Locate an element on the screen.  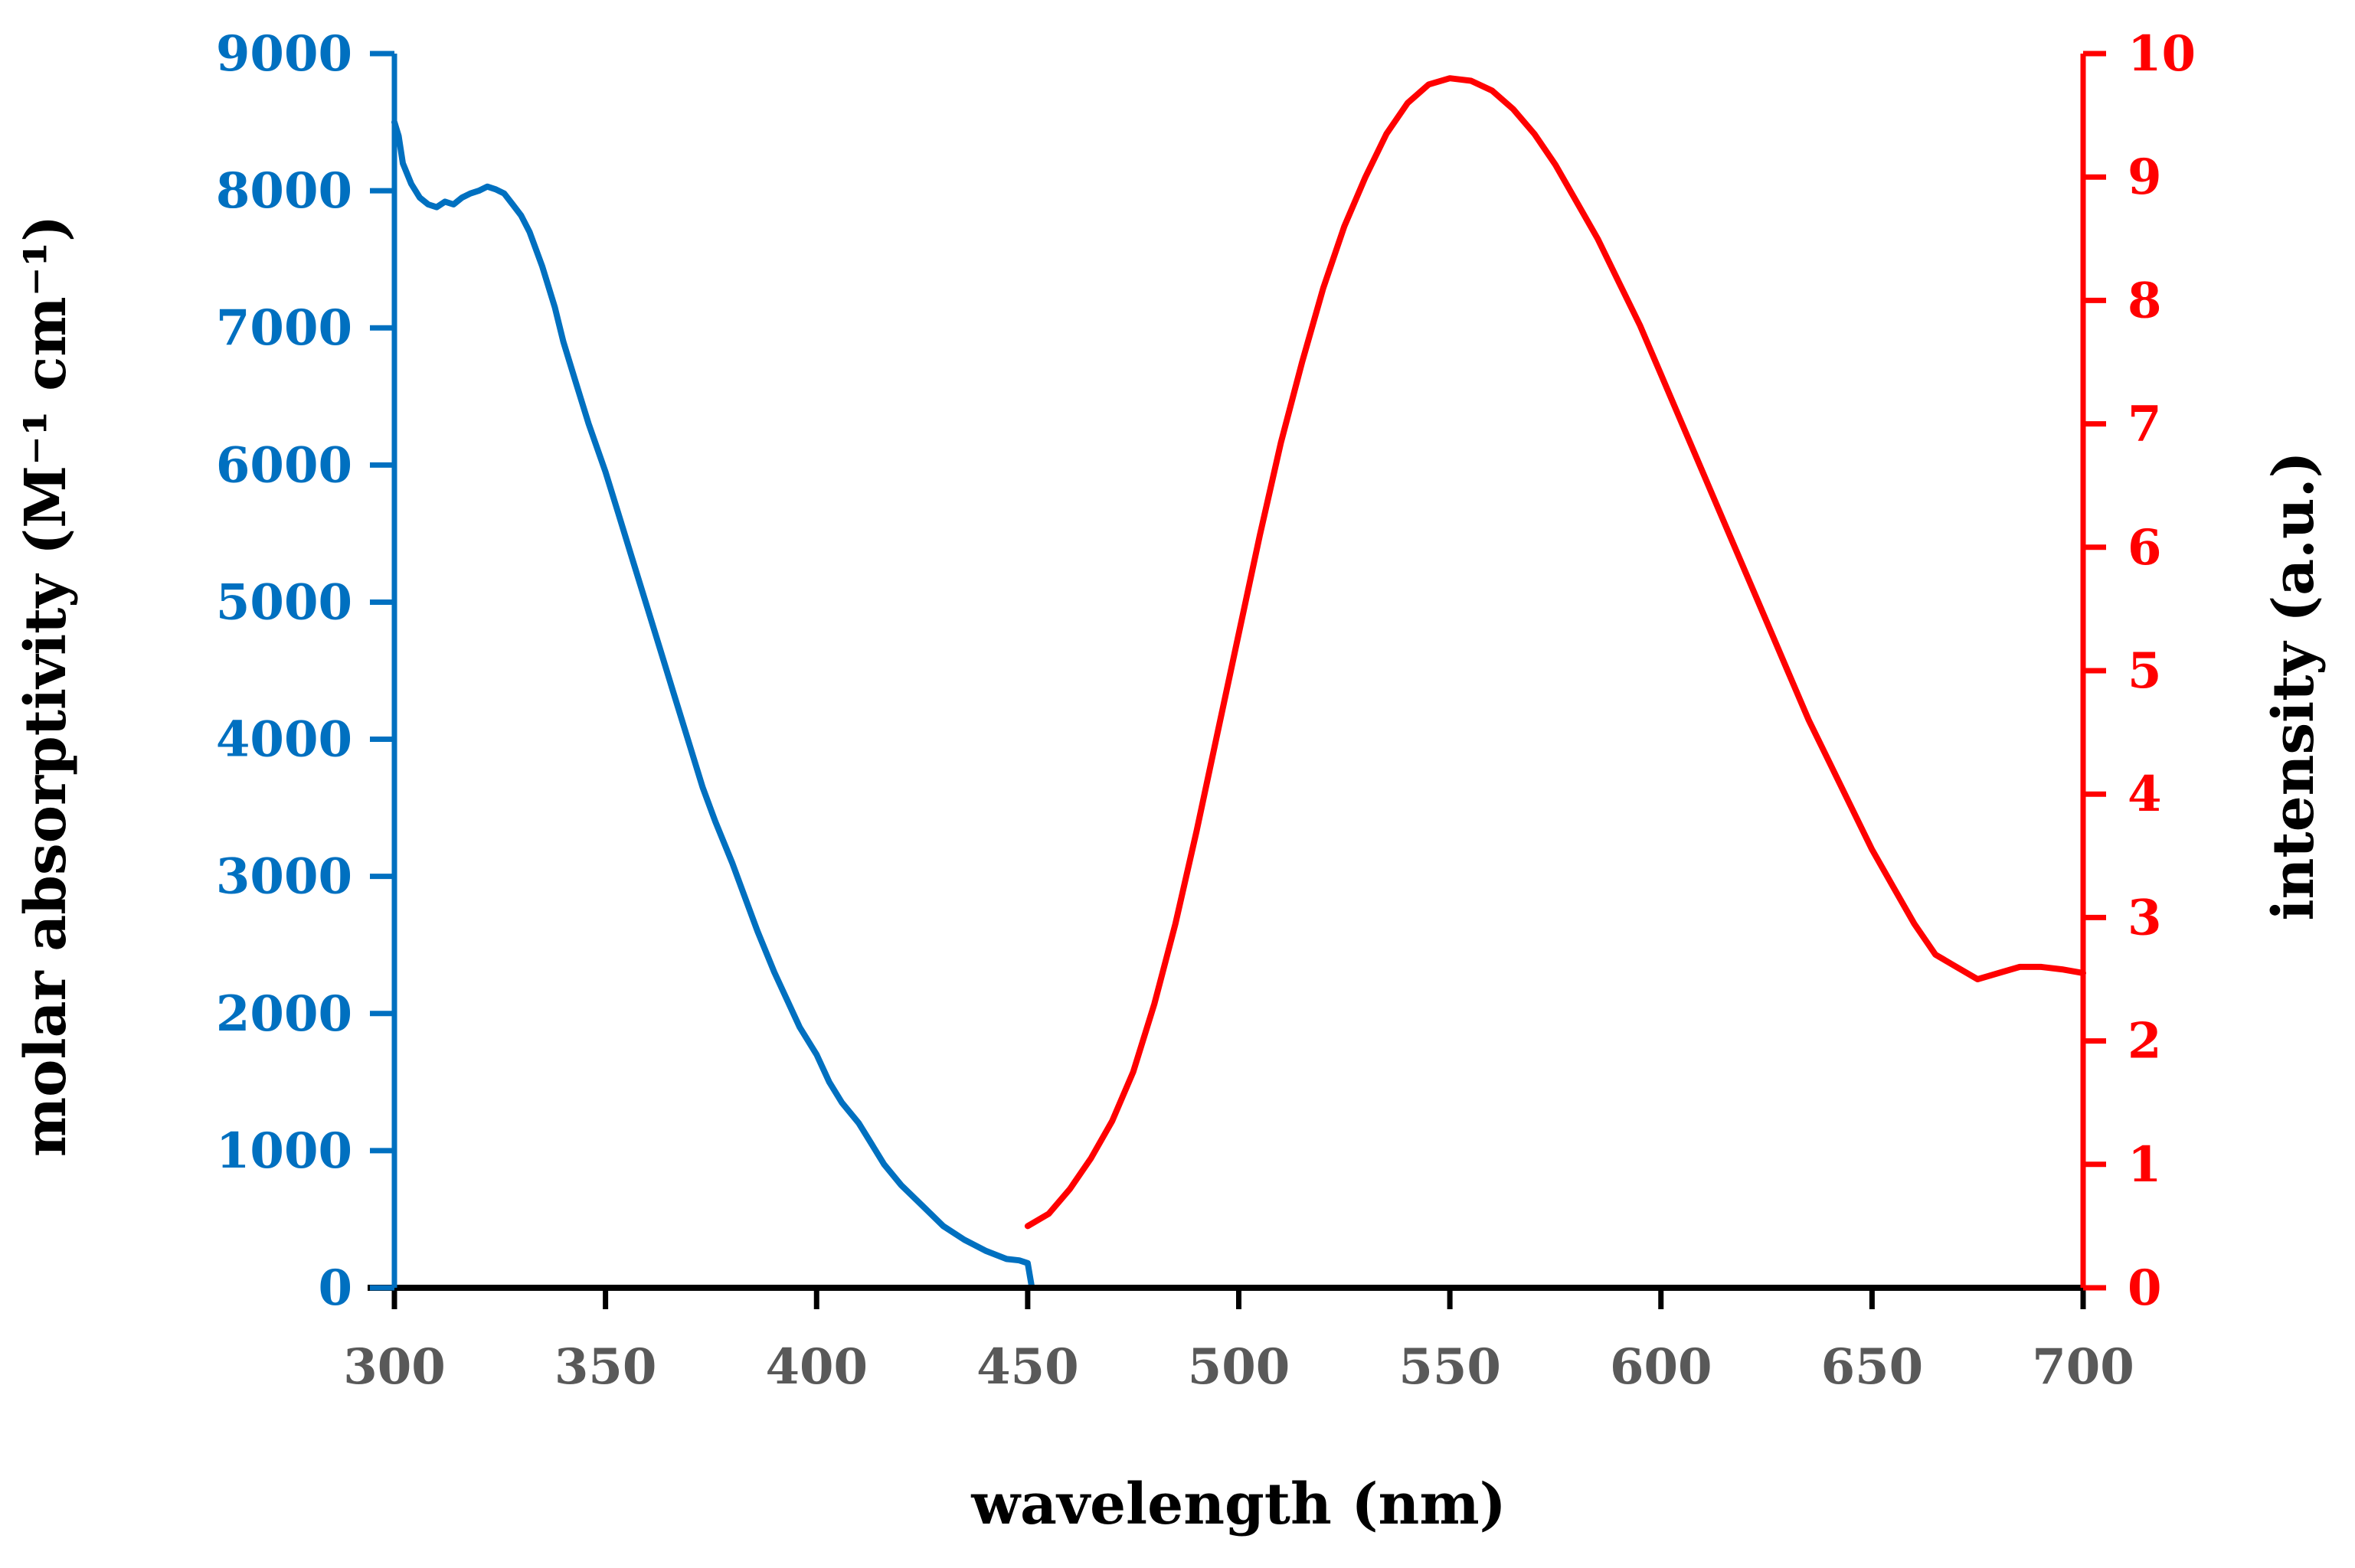
x-tick-label: 300 is located at coordinates (394, 1367).